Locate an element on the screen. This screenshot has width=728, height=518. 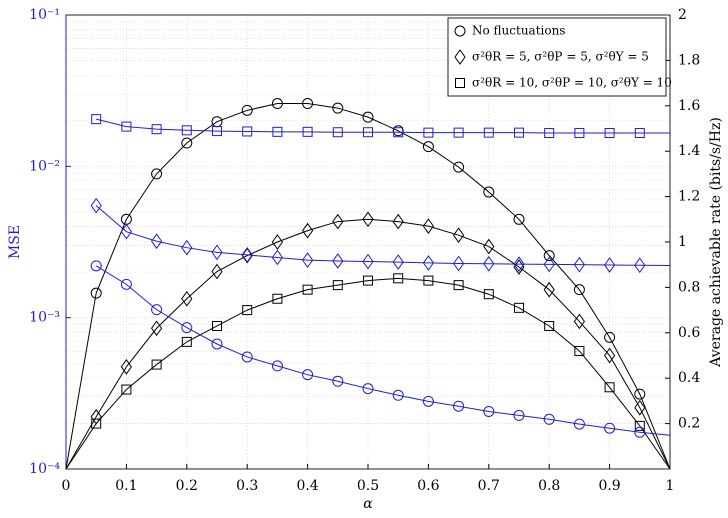
x-tick-label: 0.7 is located at coordinates (489, 486).